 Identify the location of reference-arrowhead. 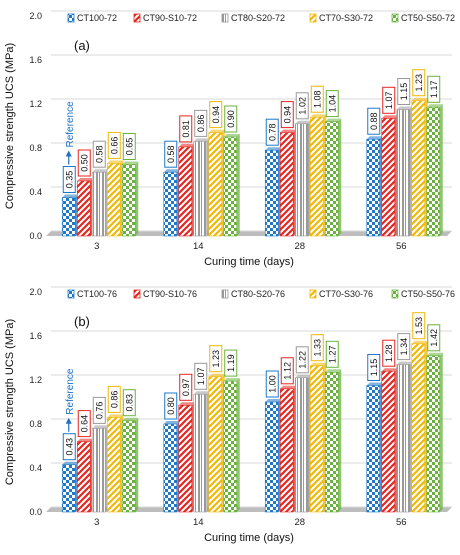
(68, 420).